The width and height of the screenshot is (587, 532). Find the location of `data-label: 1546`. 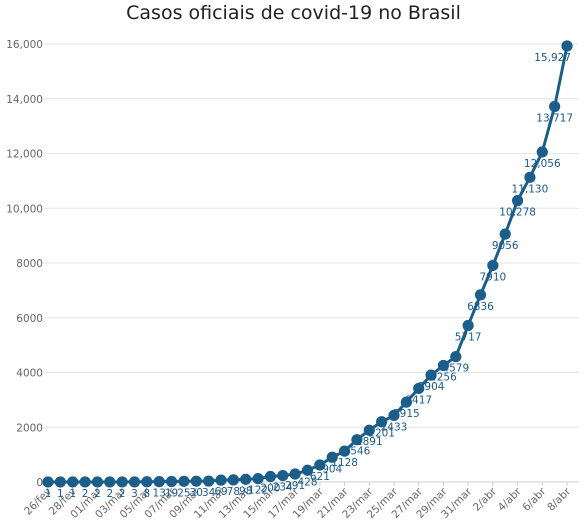

data-label: 1546 is located at coordinates (357, 452).